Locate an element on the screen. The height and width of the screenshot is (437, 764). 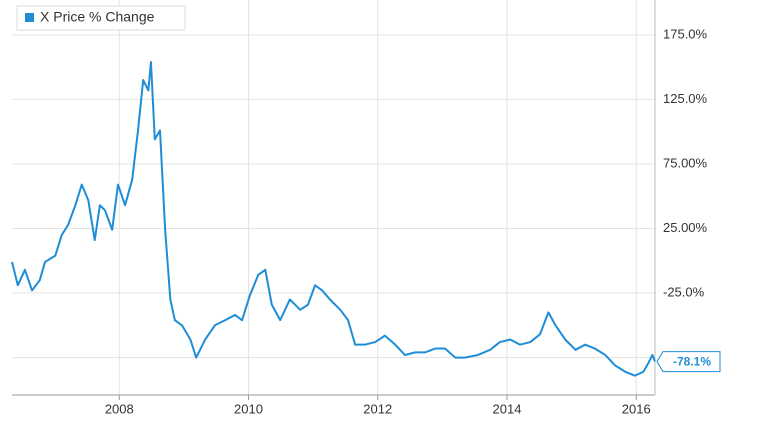
y-tick-label: -25.0% is located at coordinates (684, 291).